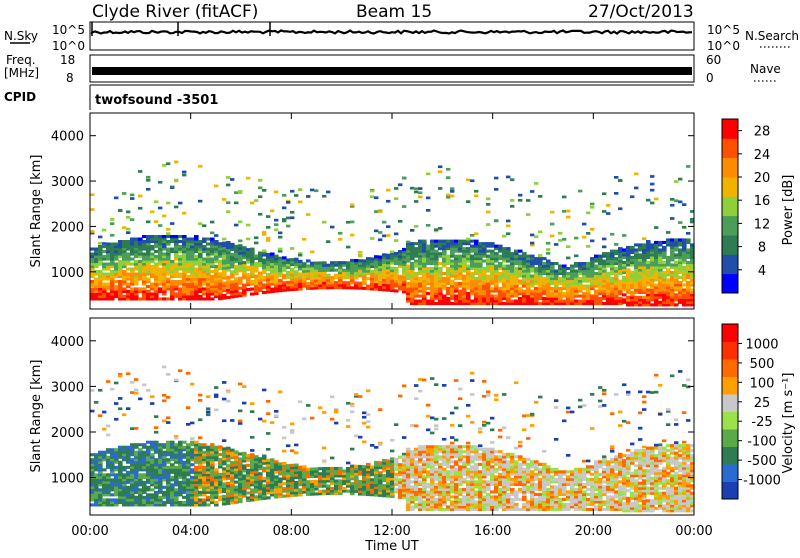  I want to click on colorbar-tick-label: 4, so click(762, 271).